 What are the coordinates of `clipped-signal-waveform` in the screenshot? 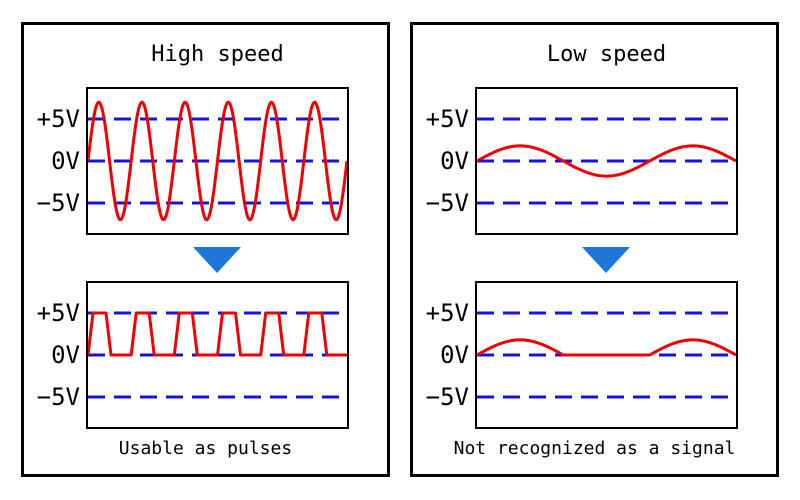 It's located at (606, 347).